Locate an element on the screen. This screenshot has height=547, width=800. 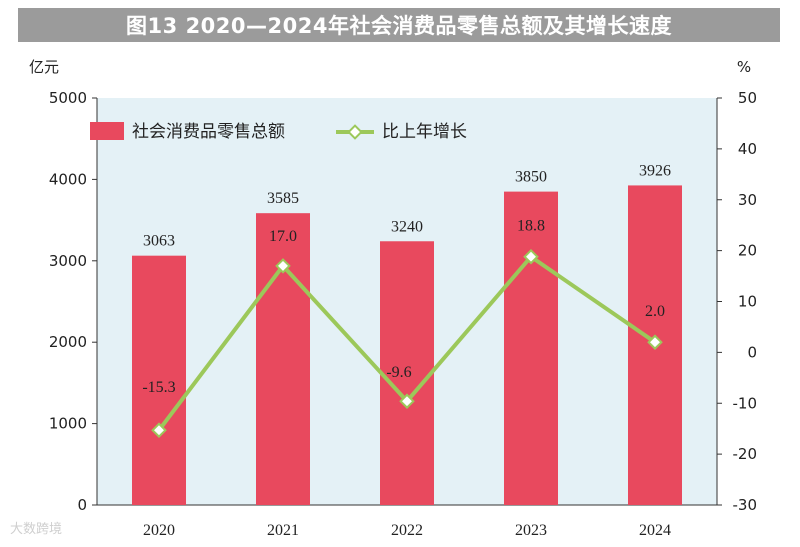
left-axis-unit: 亿元 is located at coordinates (44, 67).